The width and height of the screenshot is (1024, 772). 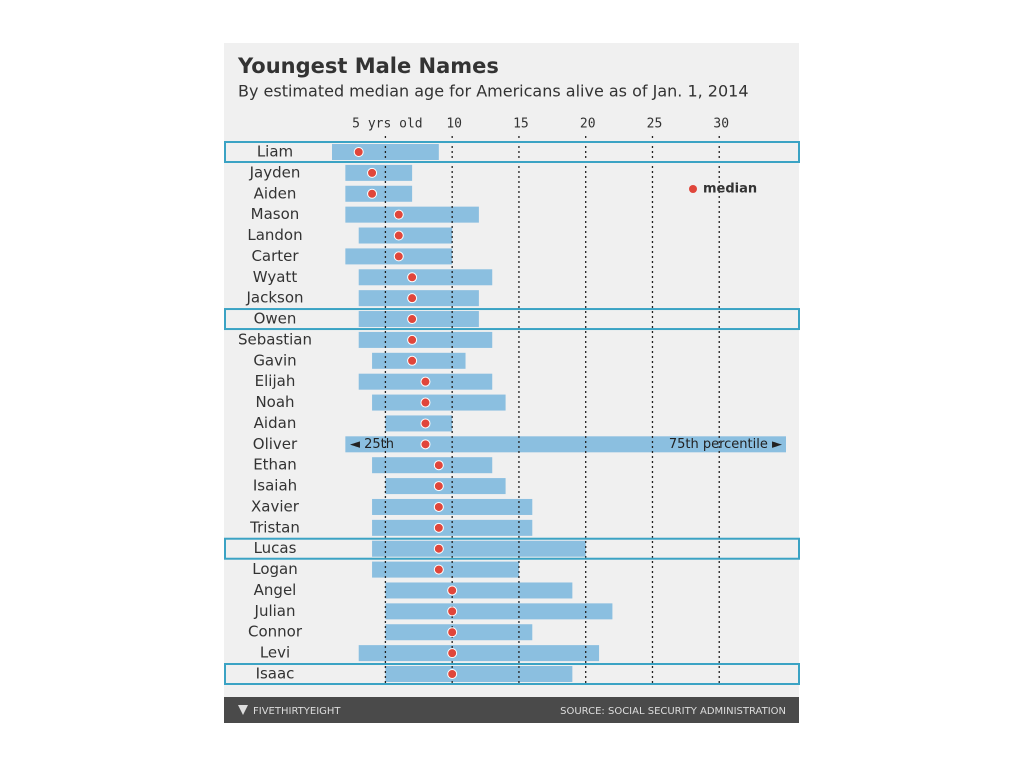 What do you see at coordinates (588, 124) in the screenshot?
I see `x-tick-label: 20` at bounding box center [588, 124].